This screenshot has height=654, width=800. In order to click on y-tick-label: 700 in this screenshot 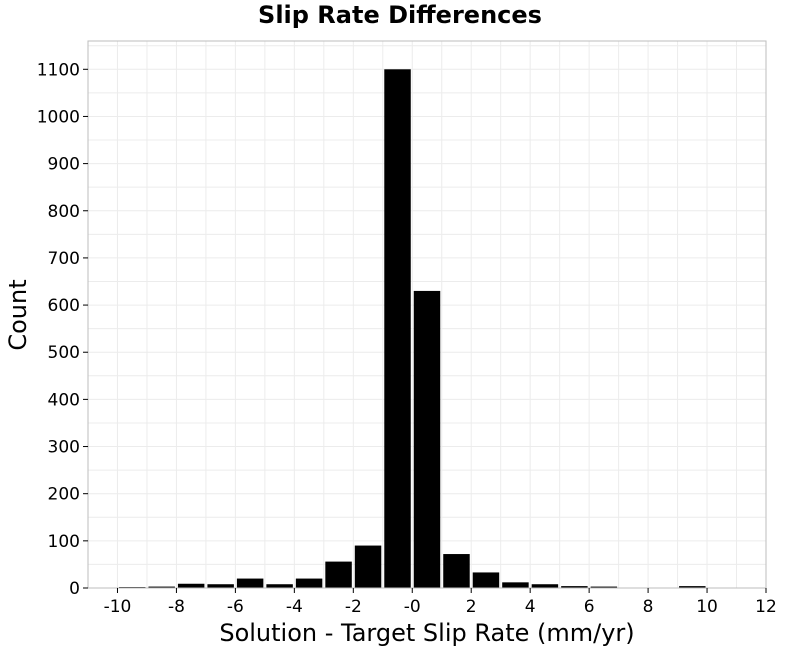, I will do `click(64, 259)`.